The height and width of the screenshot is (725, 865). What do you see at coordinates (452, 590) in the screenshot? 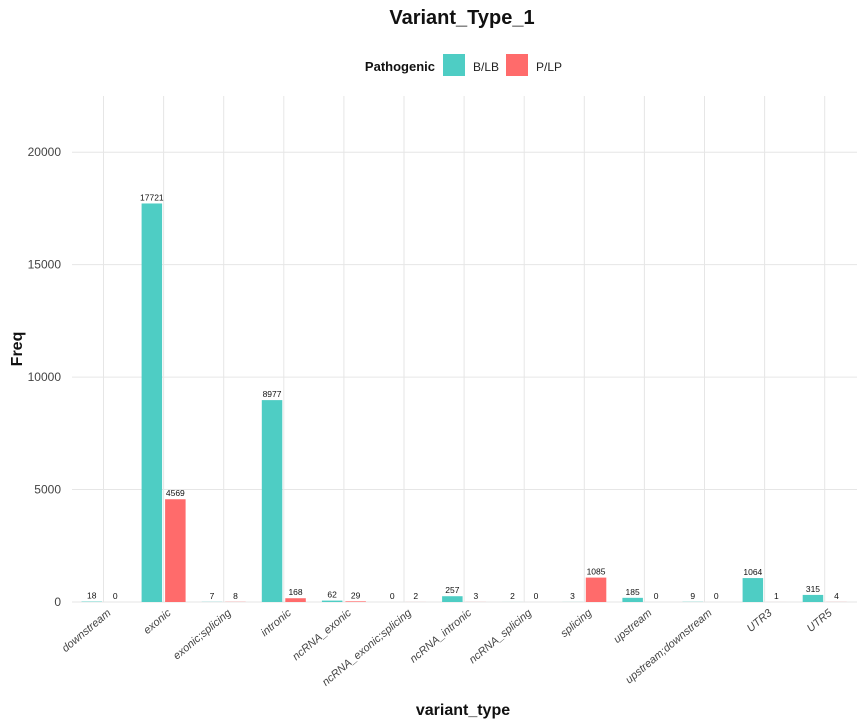
I see `bar-value-label: 257` at bounding box center [452, 590].